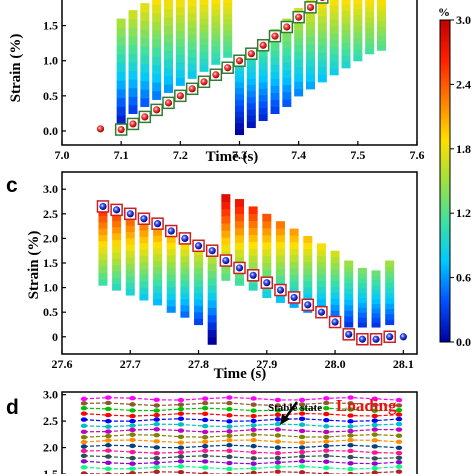 Image resolution: width=474 pixels, height=474 pixels. What do you see at coordinates (121, 155) in the screenshot?
I see `x-tick-label: 7.1` at bounding box center [121, 155].